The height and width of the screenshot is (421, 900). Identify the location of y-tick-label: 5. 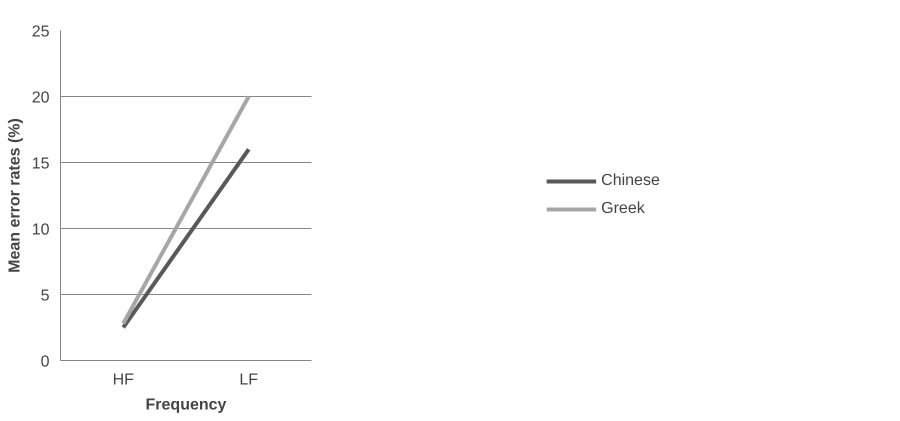
(45, 296).